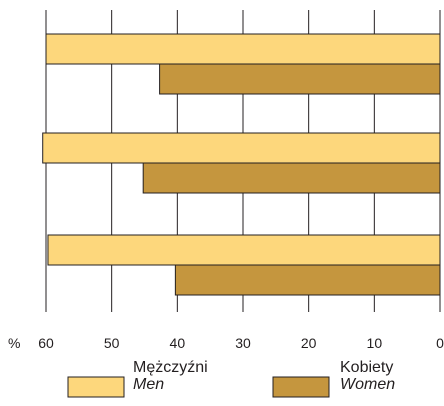 The width and height of the screenshot is (444, 406). What do you see at coordinates (309, 343) in the screenshot?
I see `x-tick-label: 20` at bounding box center [309, 343].